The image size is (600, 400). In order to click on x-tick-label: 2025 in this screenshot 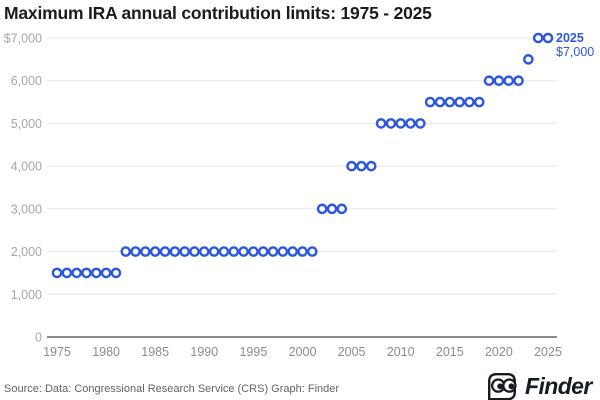, I will do `click(548, 352)`.